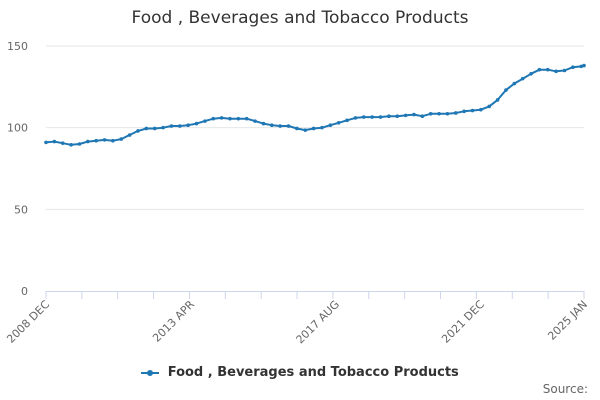 This screenshot has height=400, width=600. What do you see at coordinates (567, 320) in the screenshot?
I see `x-tick-label: 2025 JAN` at bounding box center [567, 320].